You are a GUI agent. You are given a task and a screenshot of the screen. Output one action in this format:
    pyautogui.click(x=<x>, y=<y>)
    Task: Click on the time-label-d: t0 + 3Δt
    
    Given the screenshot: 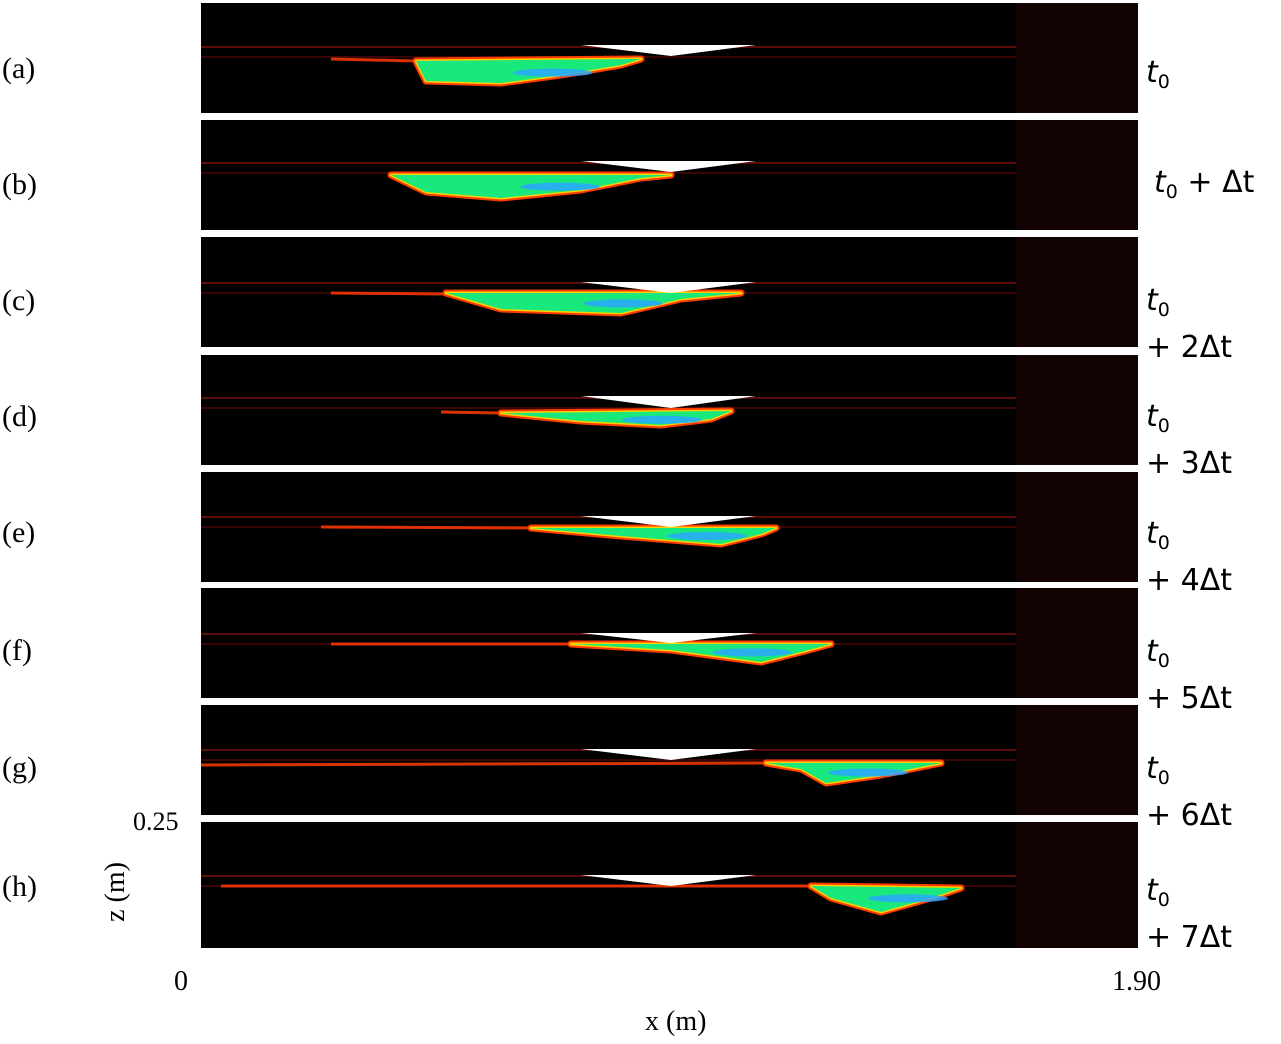 What is the action you would take?
    pyautogui.click(x=1213, y=440)
    